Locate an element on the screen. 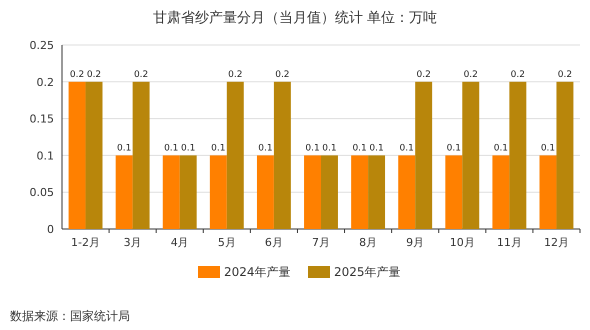 The width and height of the screenshot is (590, 330). y-tick-label: 0.05 is located at coordinates (42, 193).